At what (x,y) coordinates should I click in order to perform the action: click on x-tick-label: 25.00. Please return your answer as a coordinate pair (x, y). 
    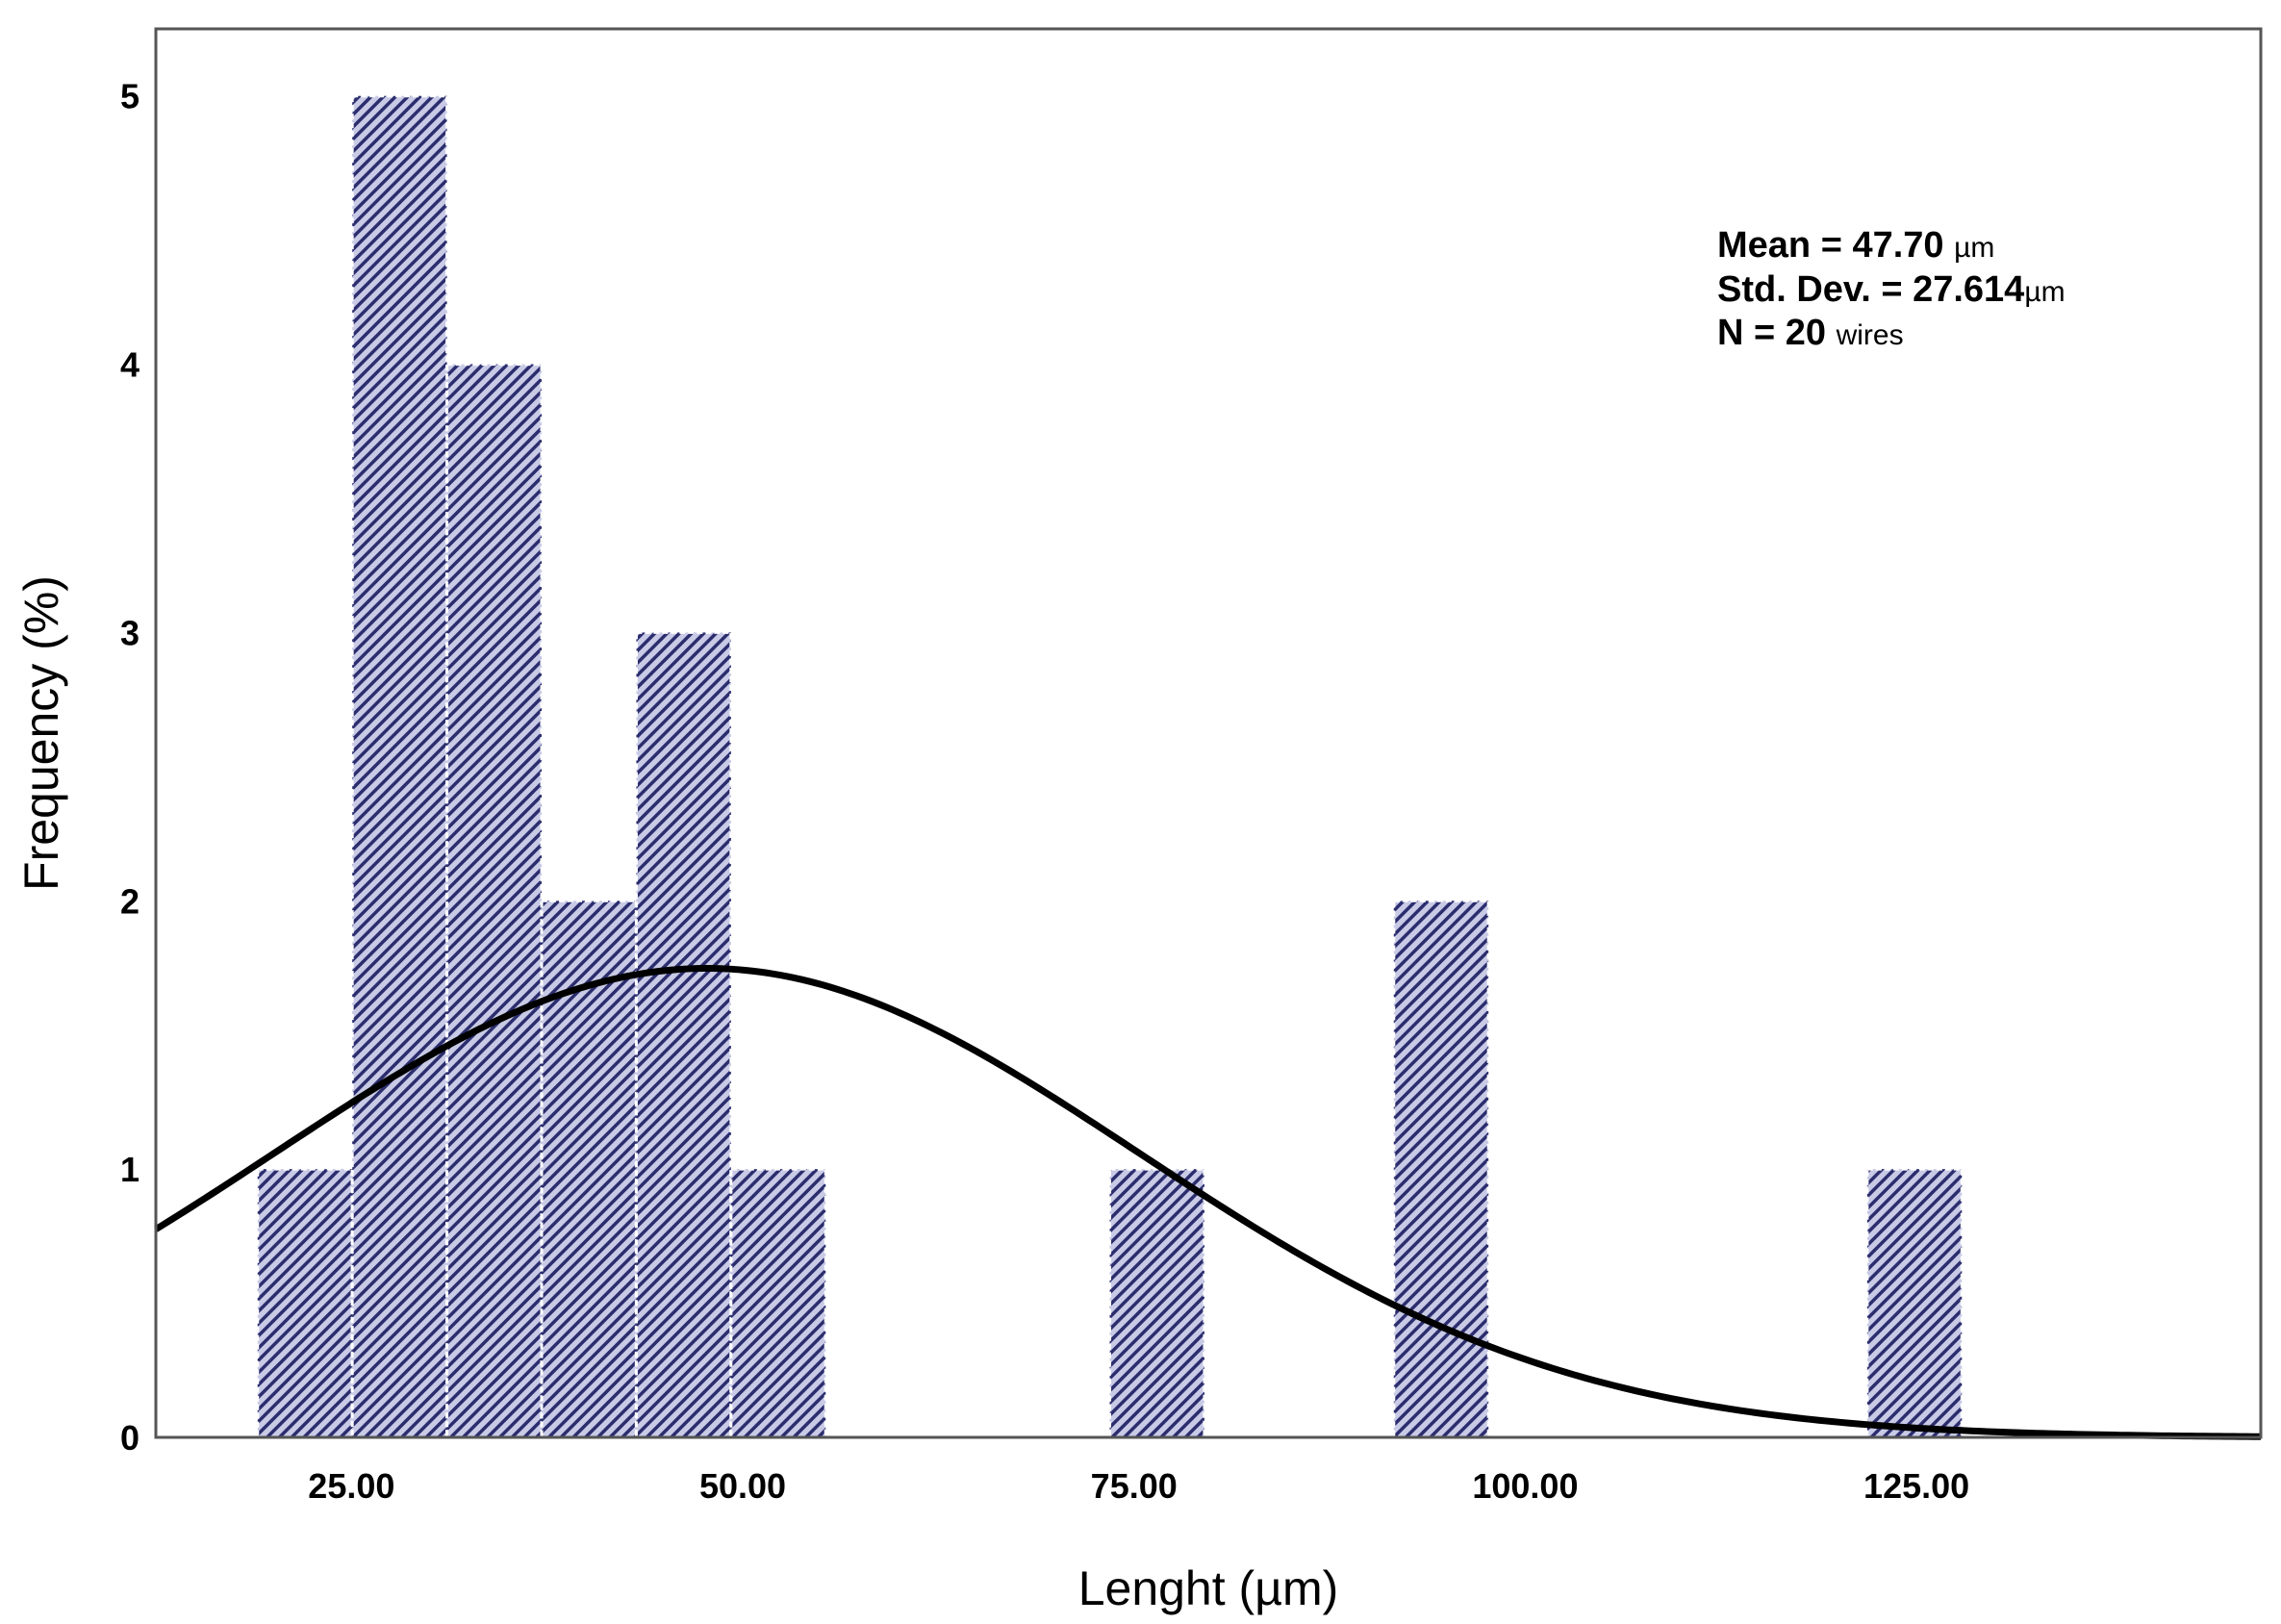
    Looking at the image, I should click on (351, 1486).